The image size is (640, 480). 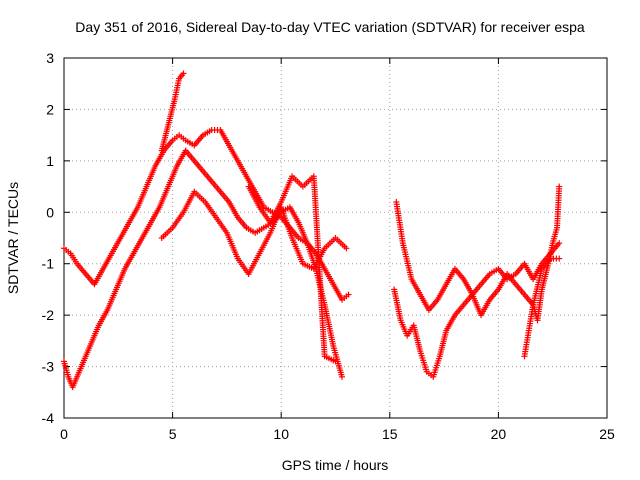 I want to click on x-tick-label: 20, so click(x=499, y=434).